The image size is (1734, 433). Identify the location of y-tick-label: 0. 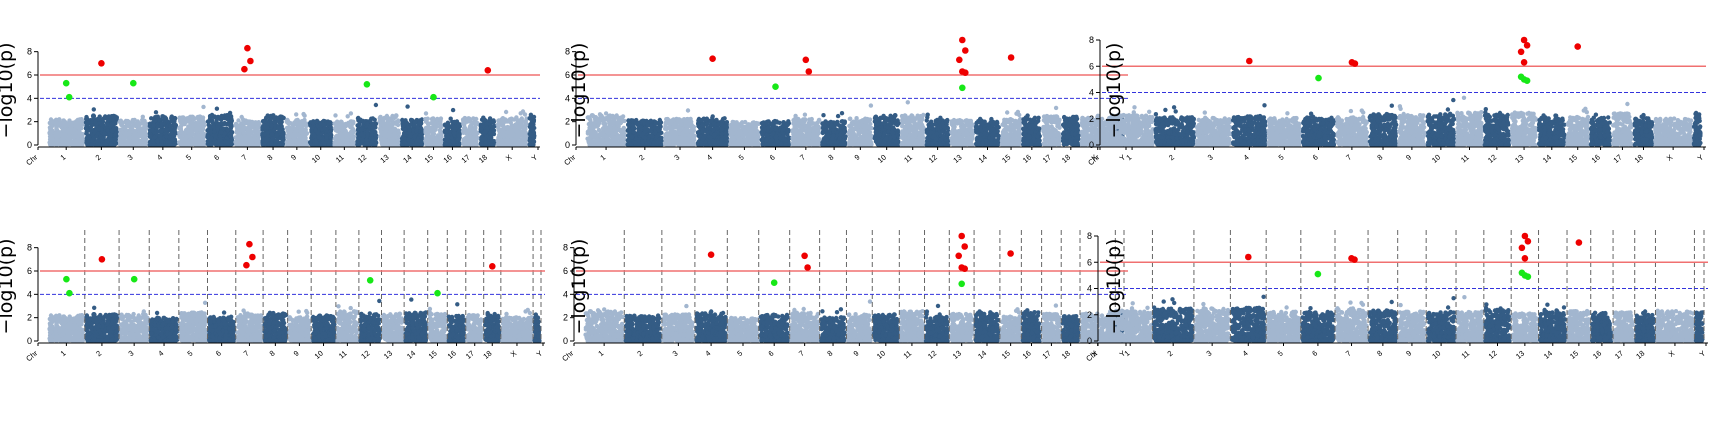
(29, 145).